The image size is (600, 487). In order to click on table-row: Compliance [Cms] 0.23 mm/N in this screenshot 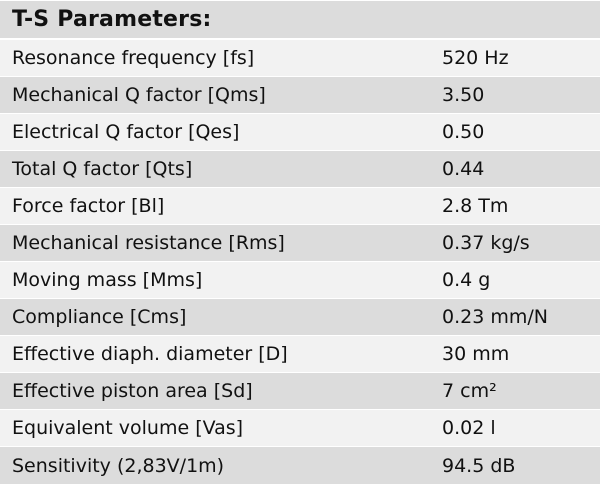, I will do `click(300, 317)`.